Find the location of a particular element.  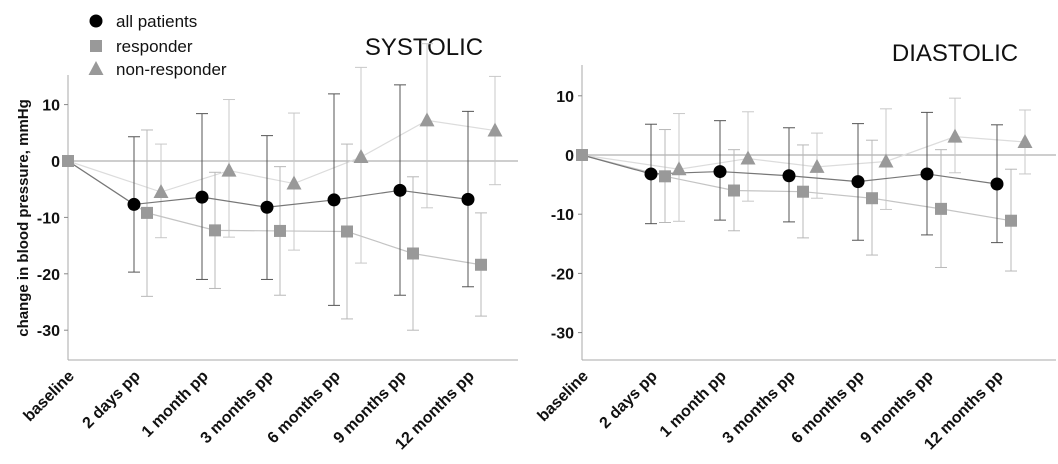

y-axis-label: change in blood pressure, mmHg is located at coordinates (23, 218).